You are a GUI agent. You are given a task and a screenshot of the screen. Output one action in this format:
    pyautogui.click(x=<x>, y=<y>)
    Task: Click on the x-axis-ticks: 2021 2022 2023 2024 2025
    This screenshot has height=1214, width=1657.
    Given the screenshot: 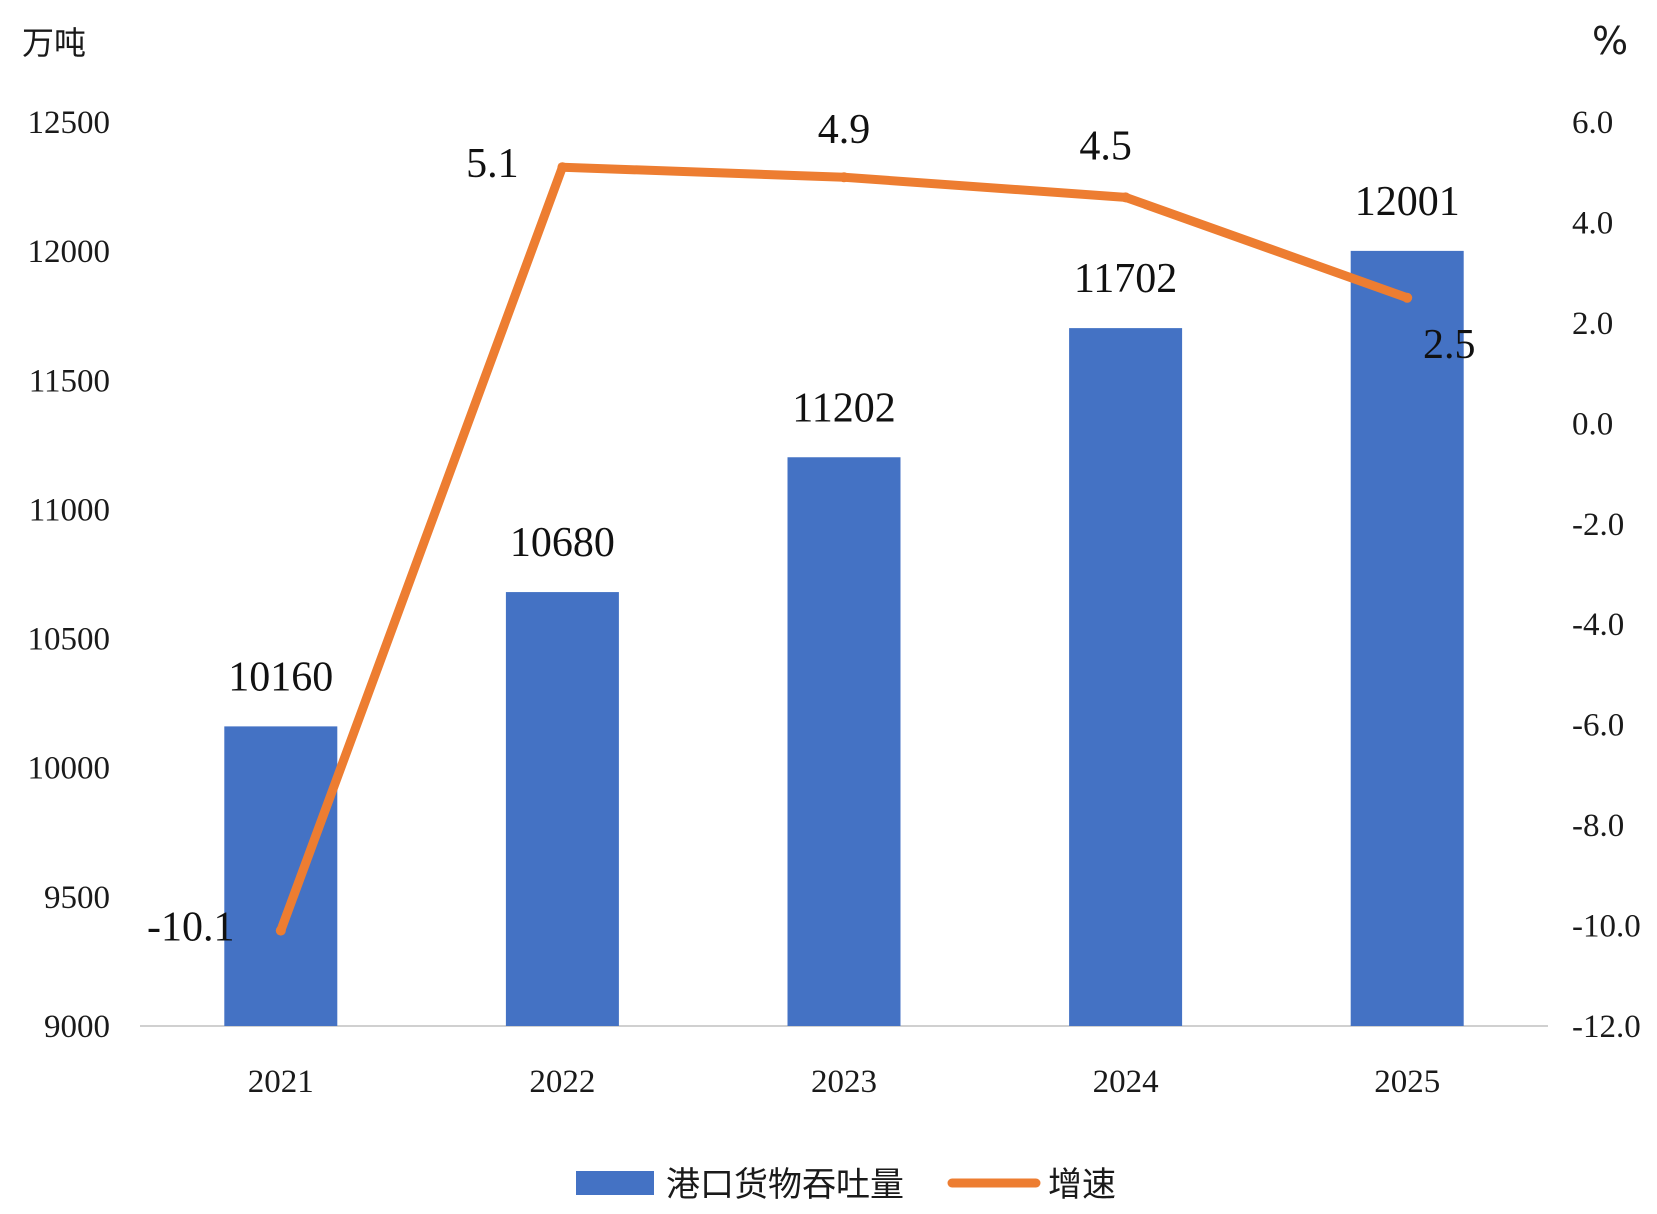 What is the action you would take?
    pyautogui.click(x=844, y=1082)
    